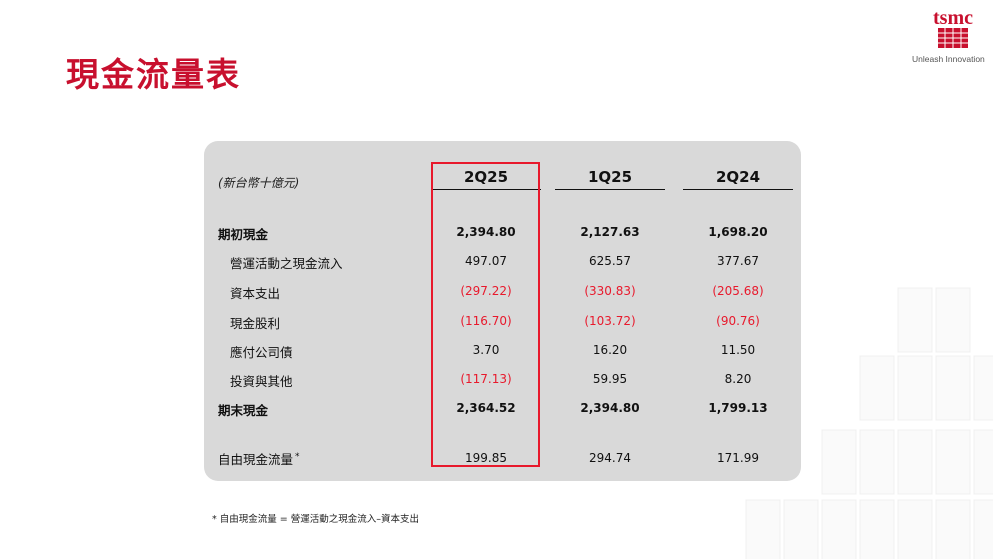 Image resolution: width=993 pixels, height=559 pixels. I want to click on row-label-opening-cash: 期初現金, so click(243, 234).